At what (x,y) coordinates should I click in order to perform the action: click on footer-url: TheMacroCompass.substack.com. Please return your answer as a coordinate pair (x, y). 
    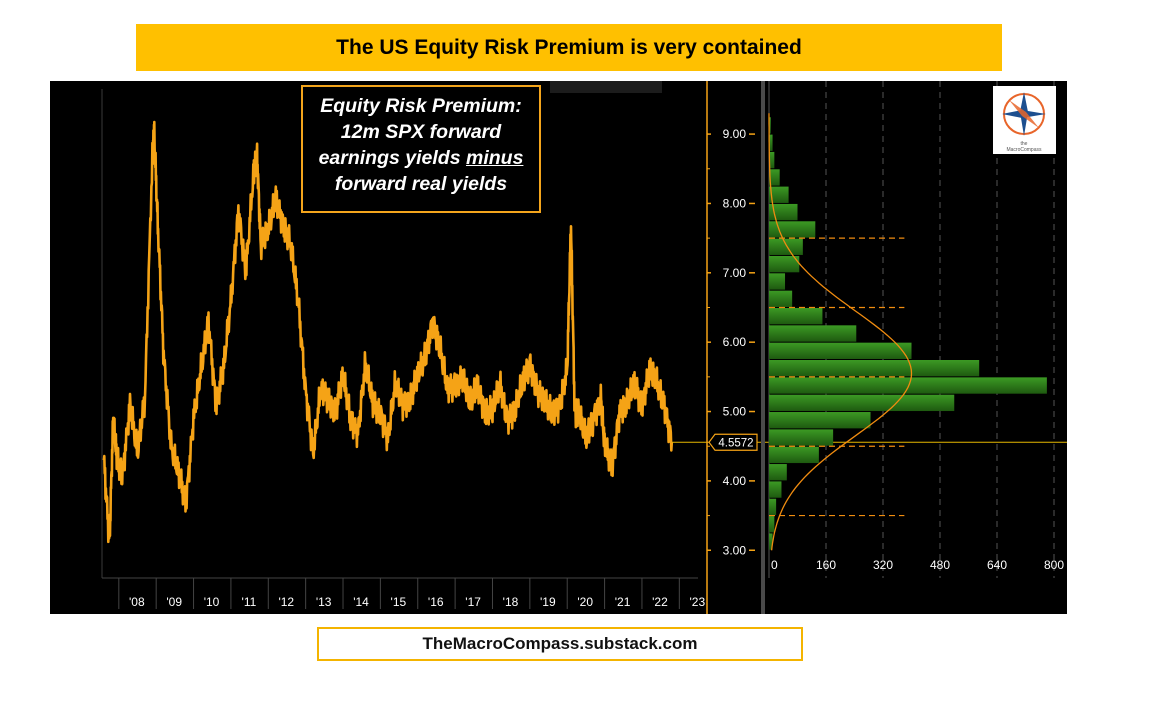
    Looking at the image, I should click on (560, 643).